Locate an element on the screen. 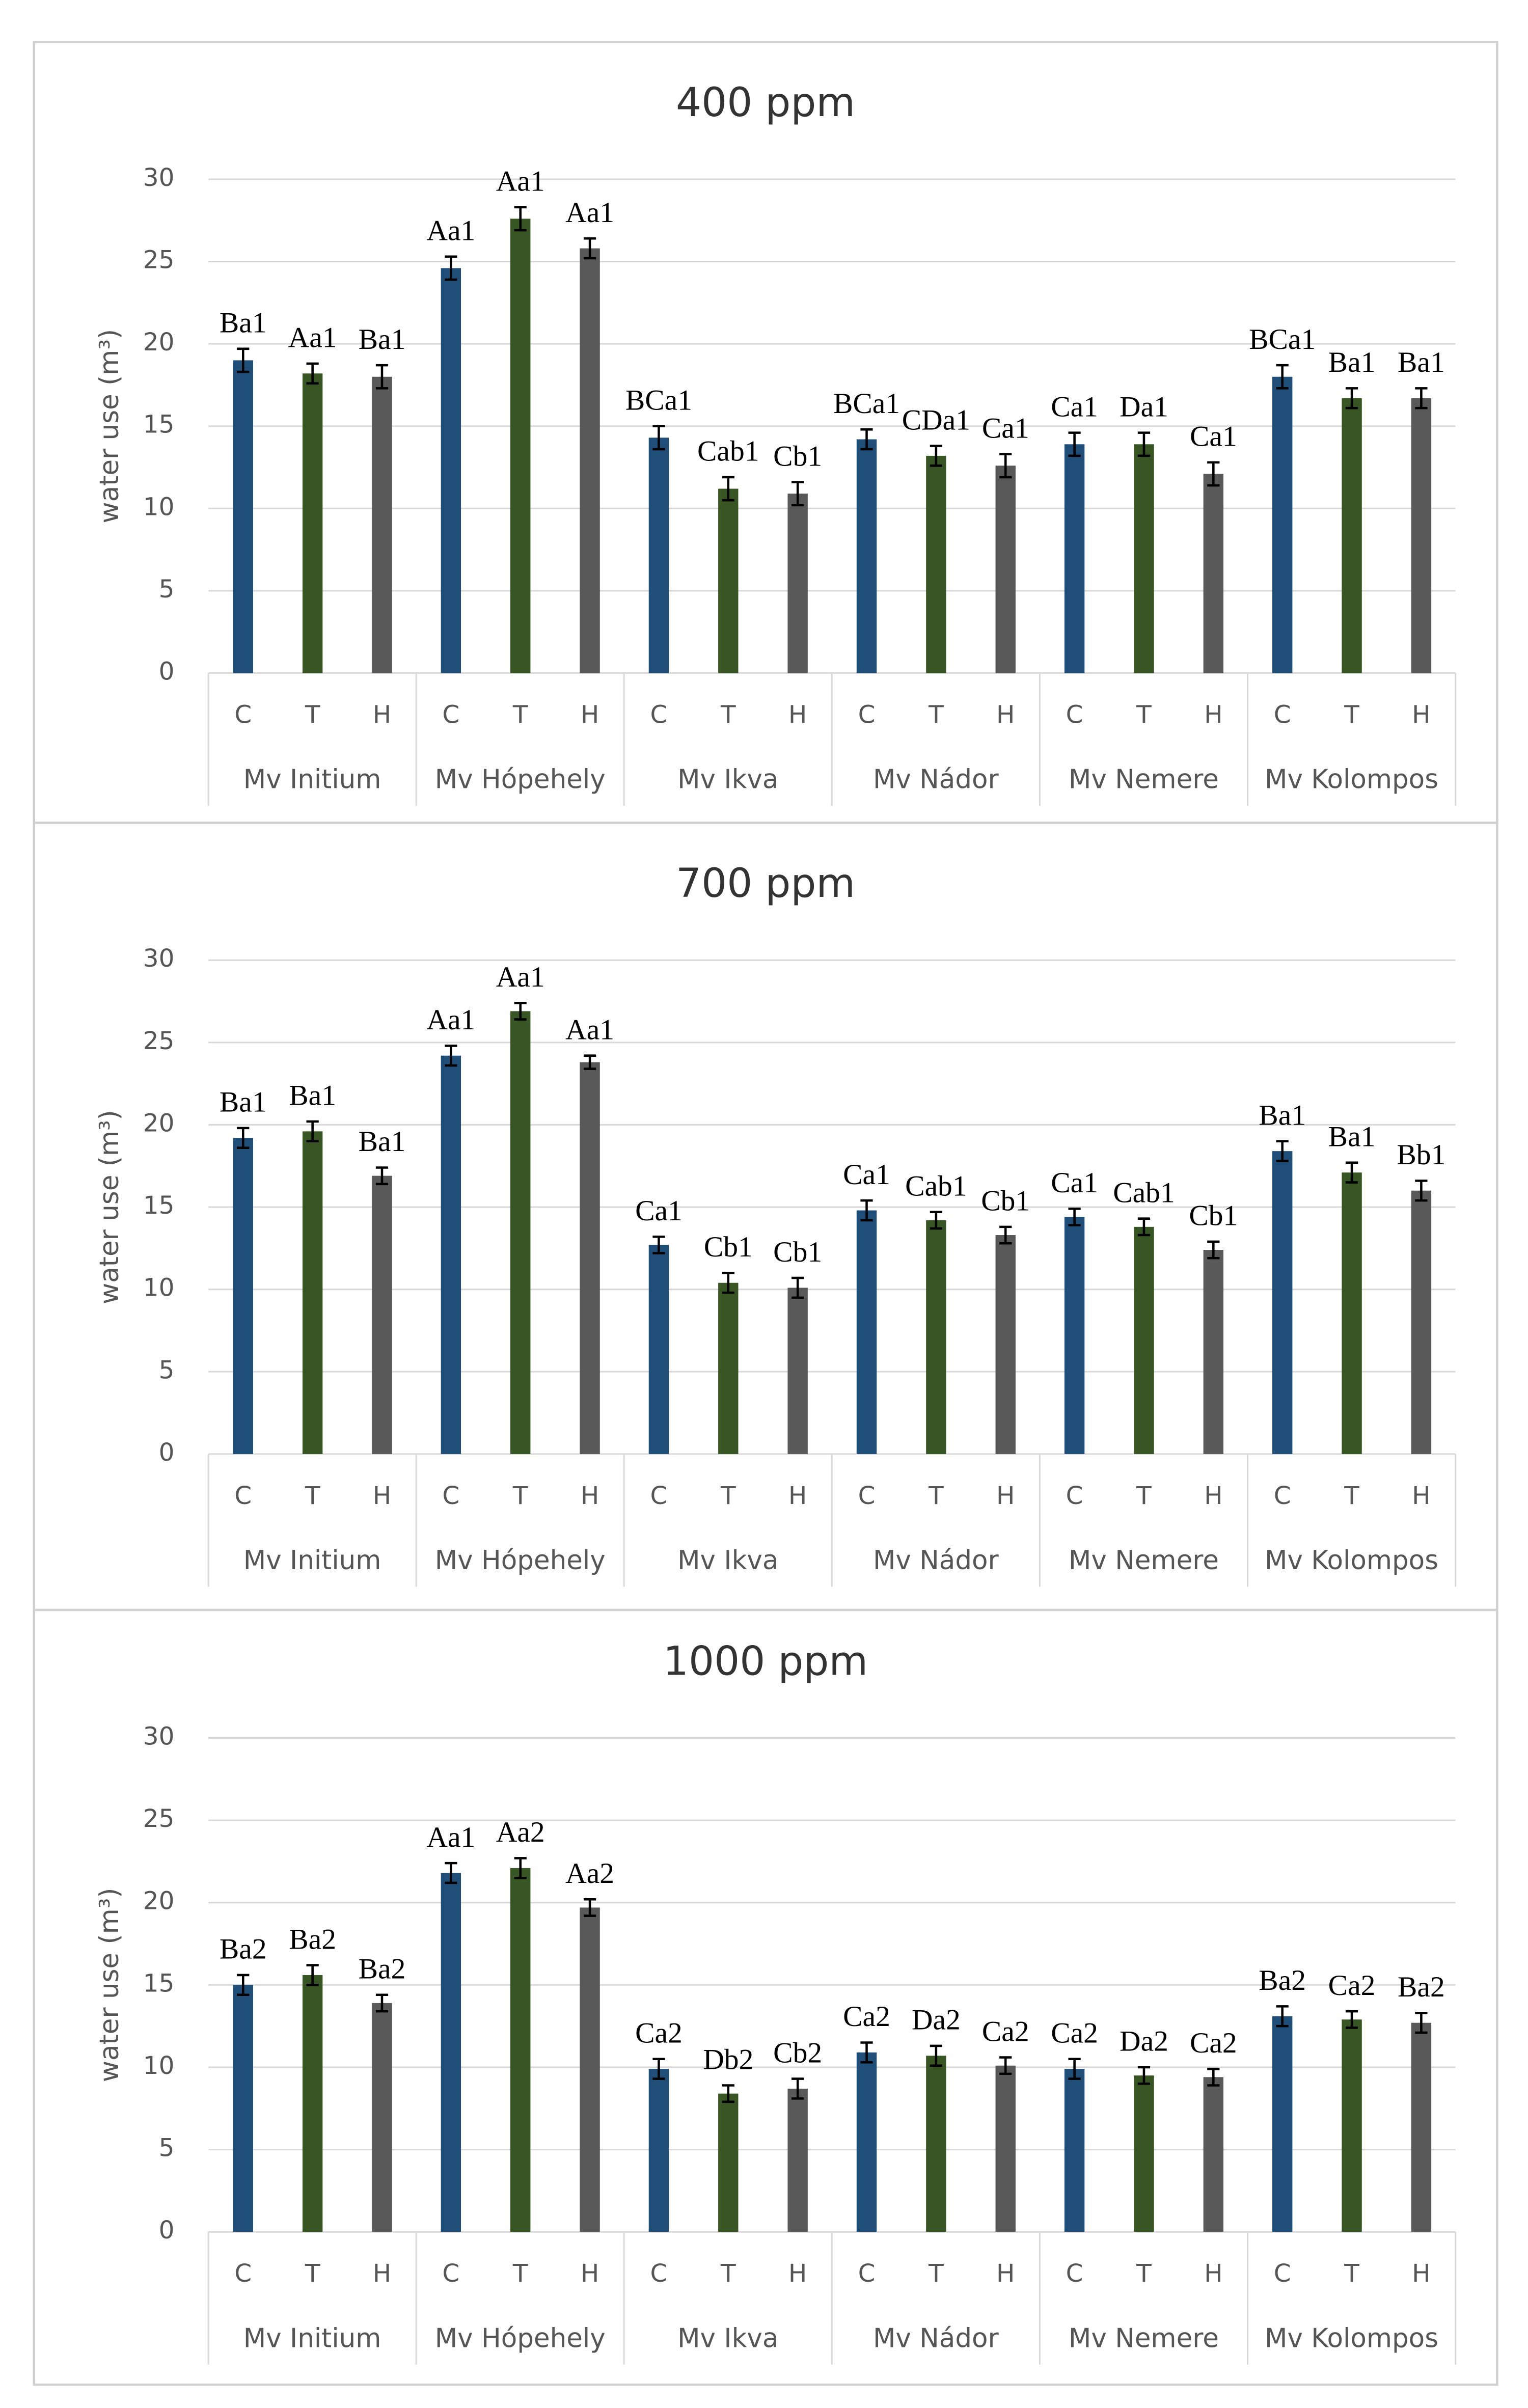 The height and width of the screenshot is (2408, 1528). x-group-label: Mv Nádor is located at coordinates (936, 2338).